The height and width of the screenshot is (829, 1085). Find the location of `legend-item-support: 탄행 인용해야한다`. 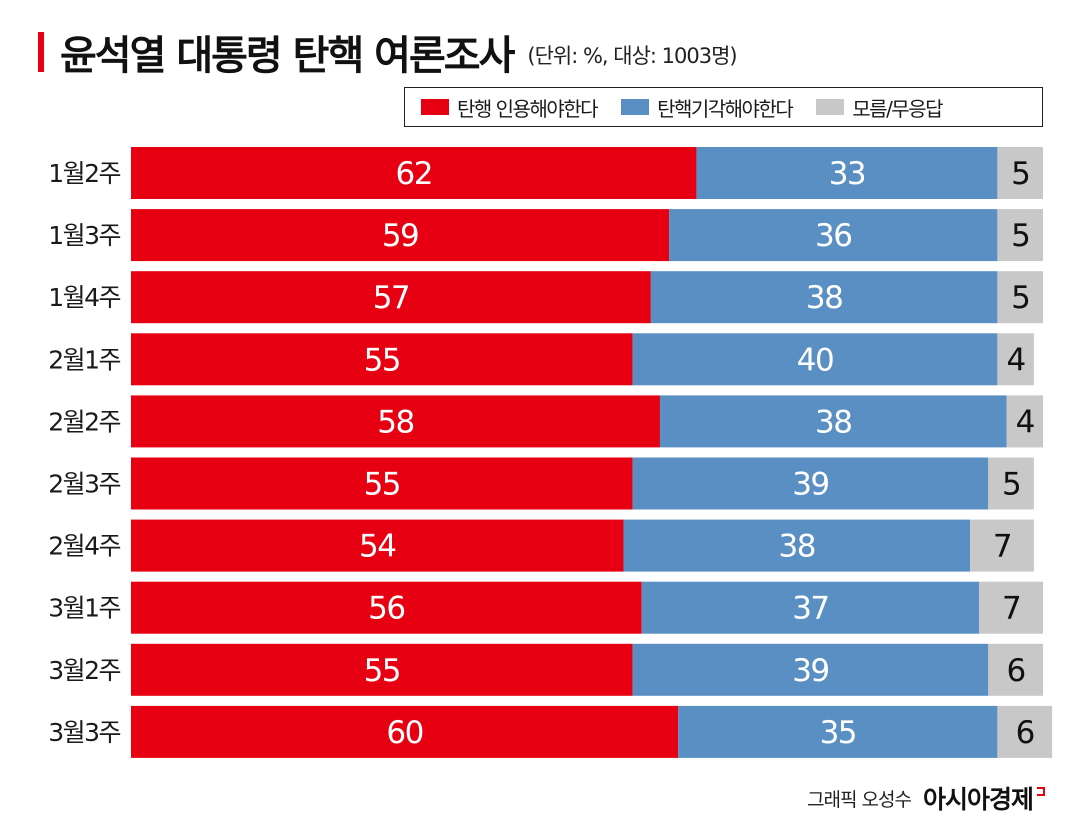

legend-item-support: 탄행 인용해야한다 is located at coordinates (510, 107).